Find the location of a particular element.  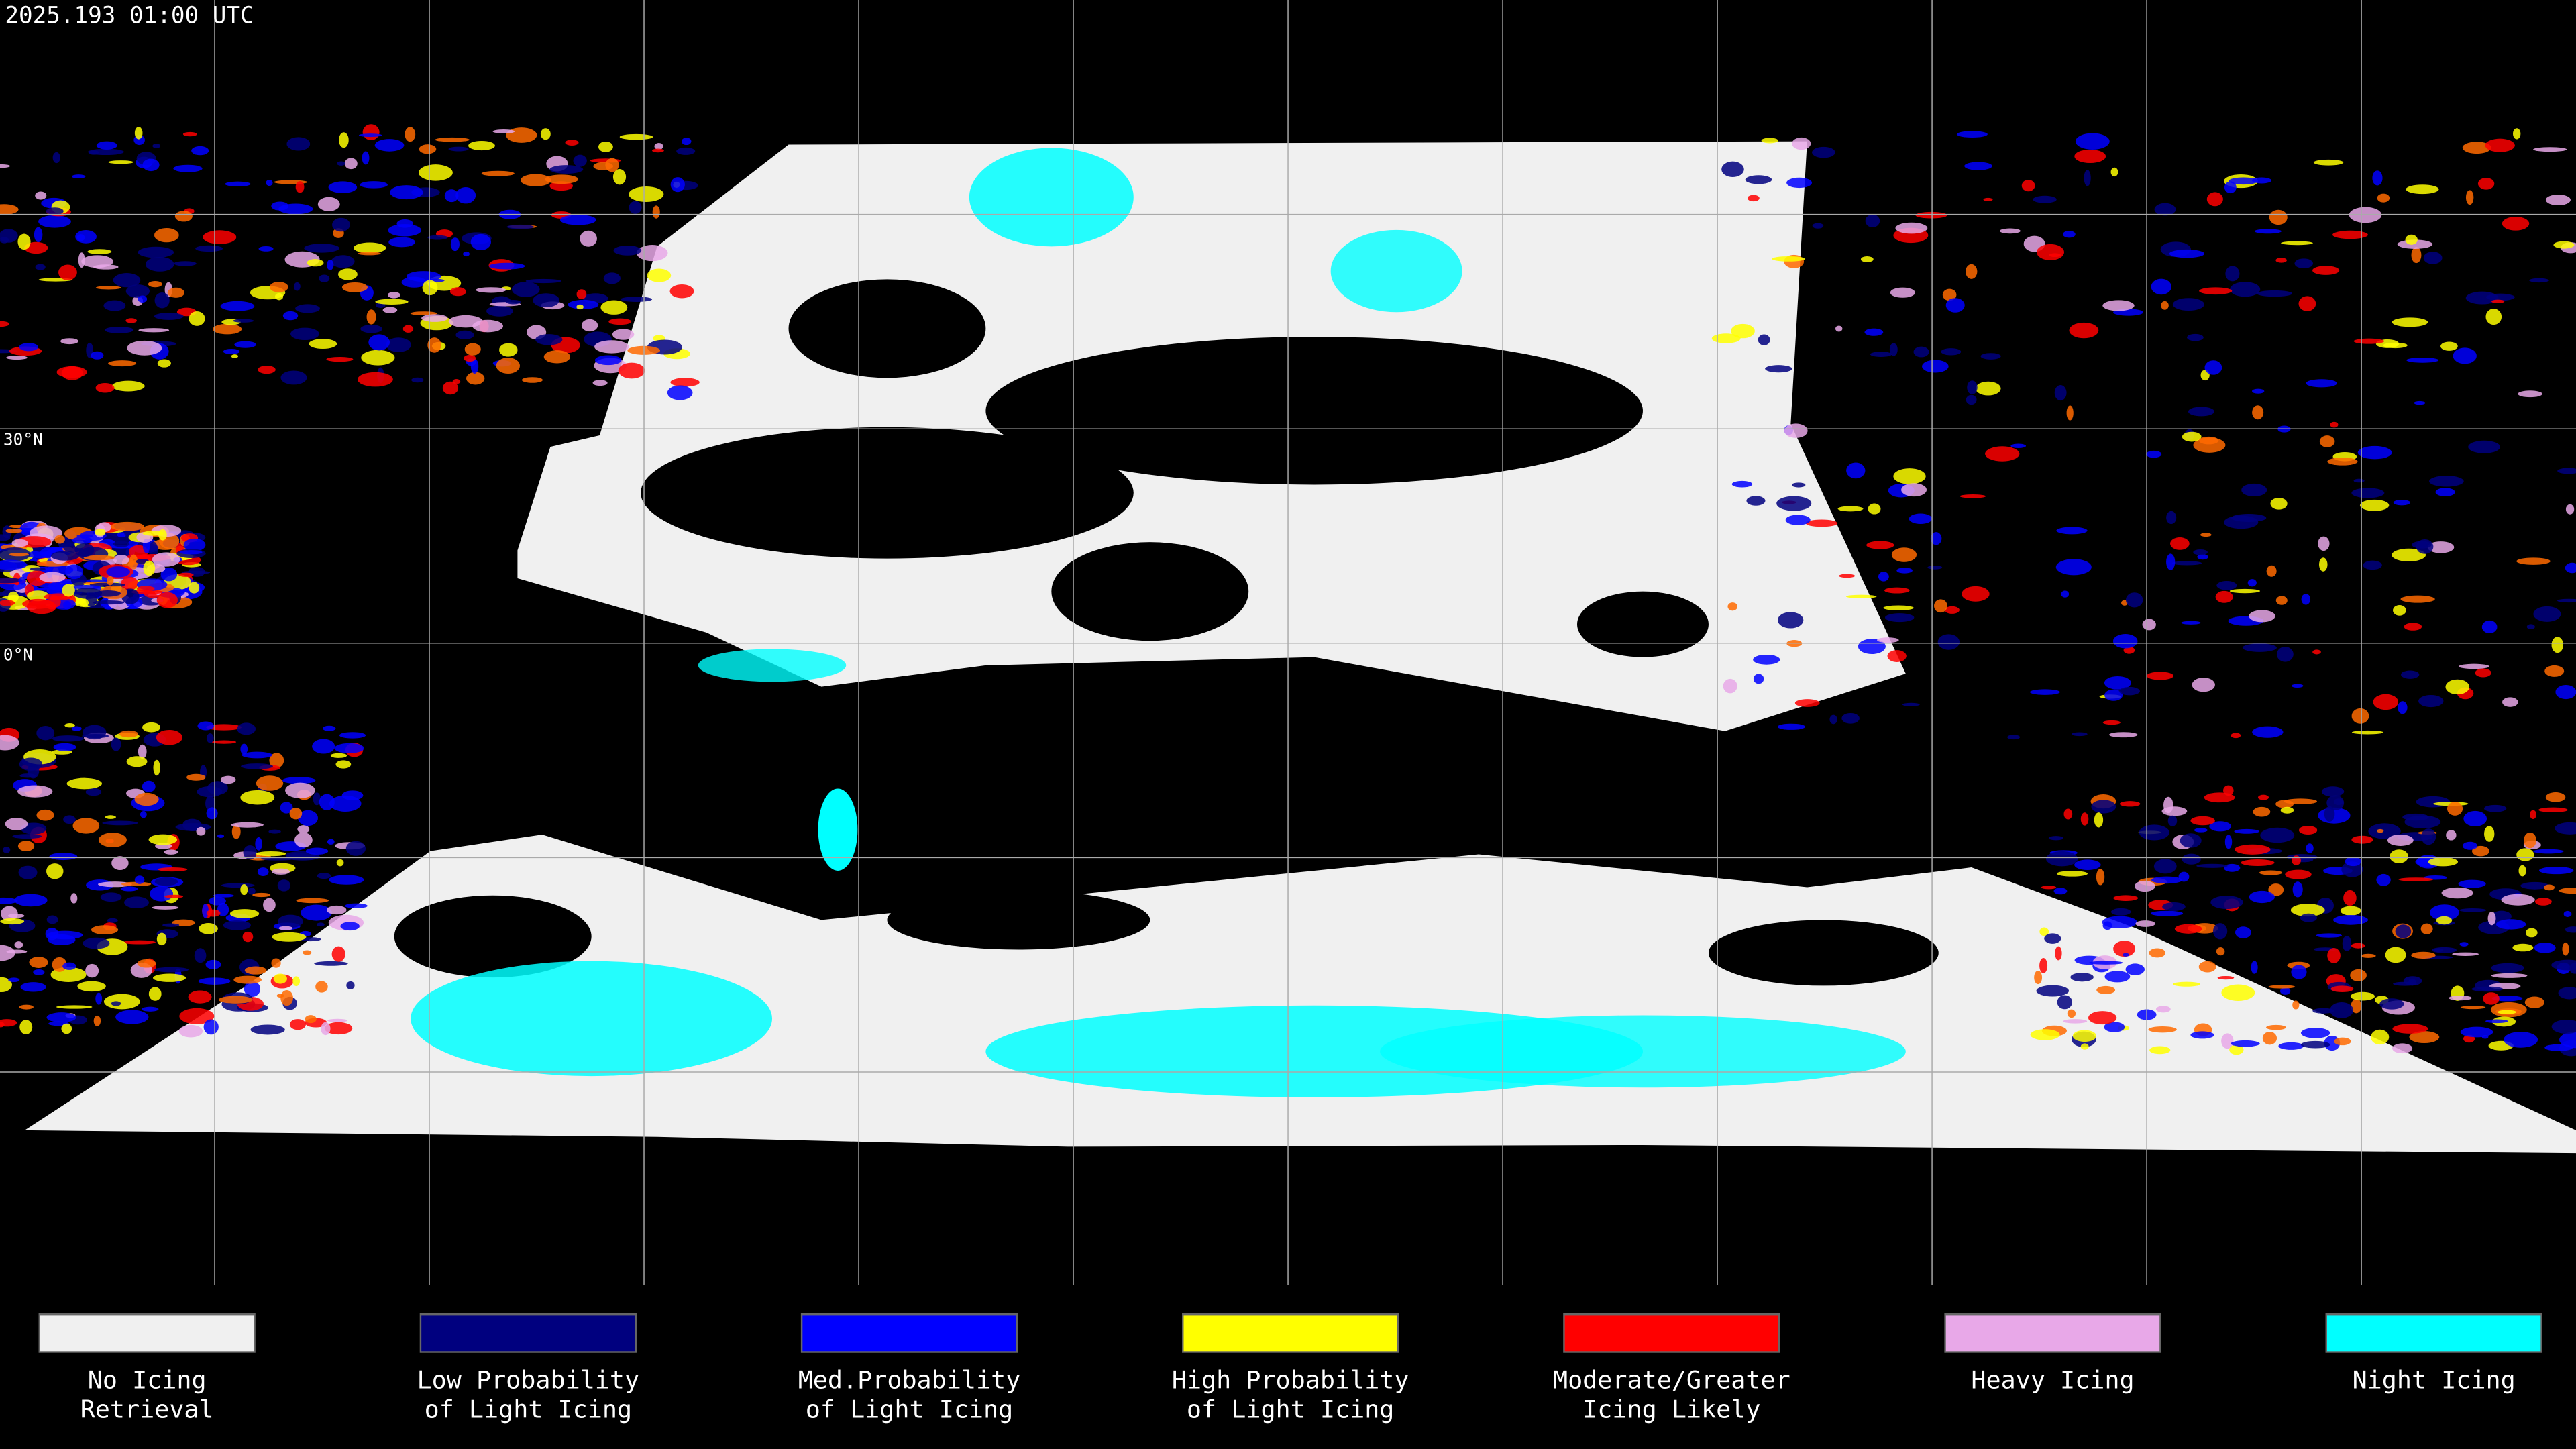

legend-swatch is located at coordinates (1671, 1333).